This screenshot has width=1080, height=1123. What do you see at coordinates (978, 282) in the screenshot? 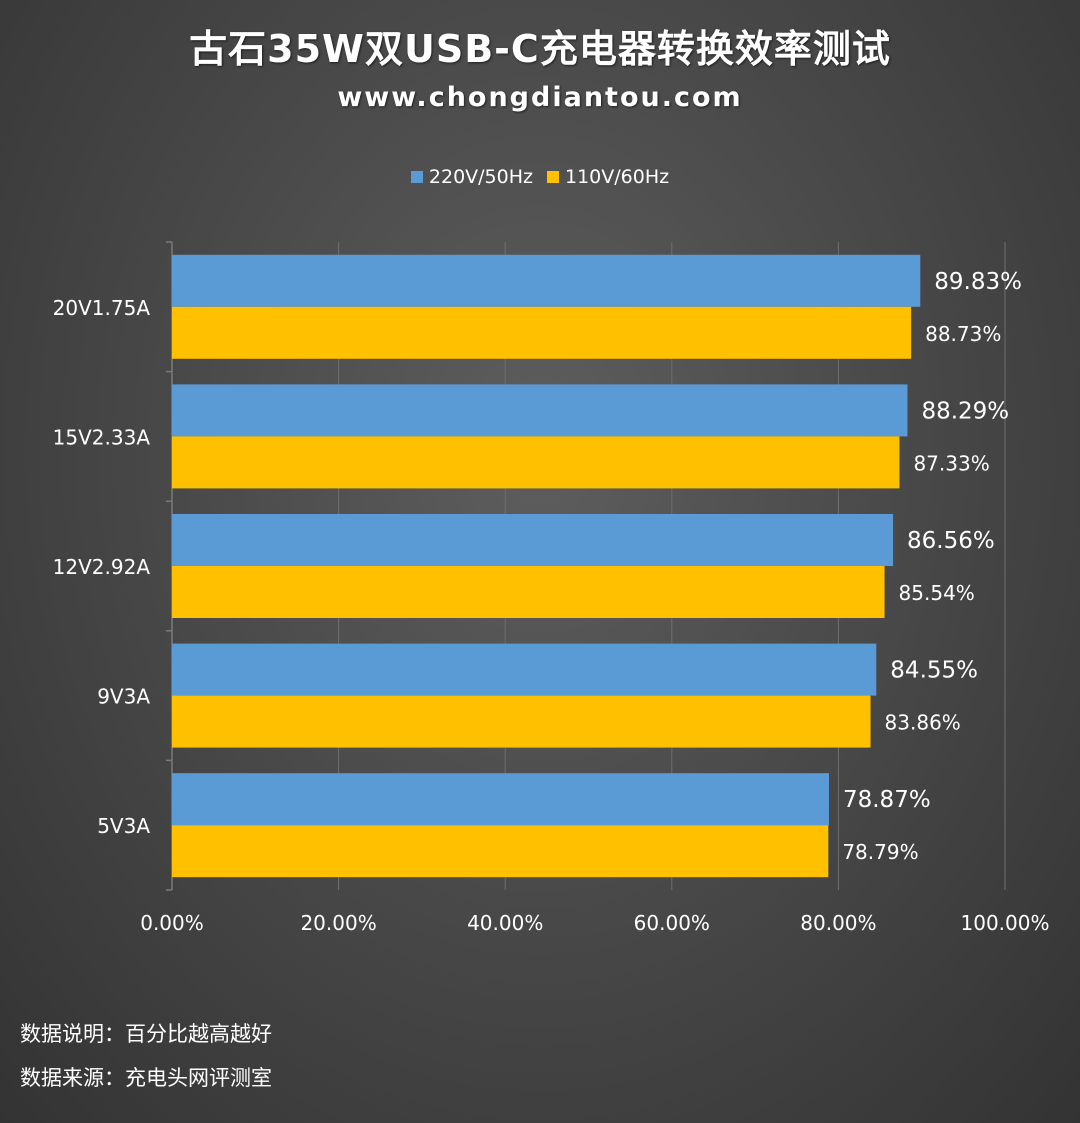
I see `data-label-series-1-0: 89.83%` at bounding box center [978, 282].